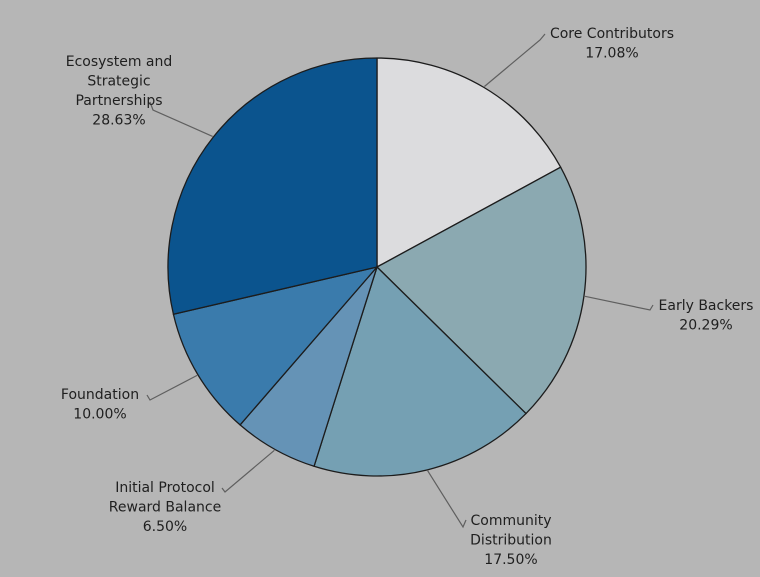 The height and width of the screenshot is (577, 760). I want to click on pie-slice-community-distribution, so click(420, 371).